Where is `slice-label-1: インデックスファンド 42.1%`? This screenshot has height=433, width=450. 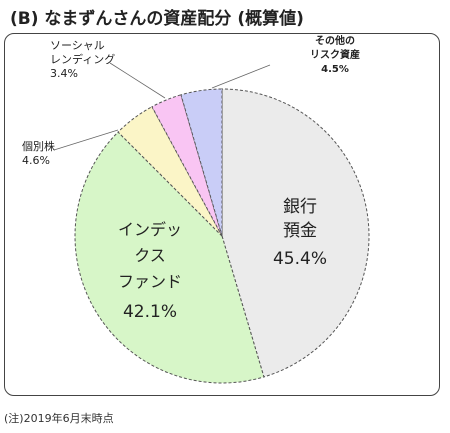 slice-label-1: インデックスファンド 42.1% is located at coordinates (150, 271).